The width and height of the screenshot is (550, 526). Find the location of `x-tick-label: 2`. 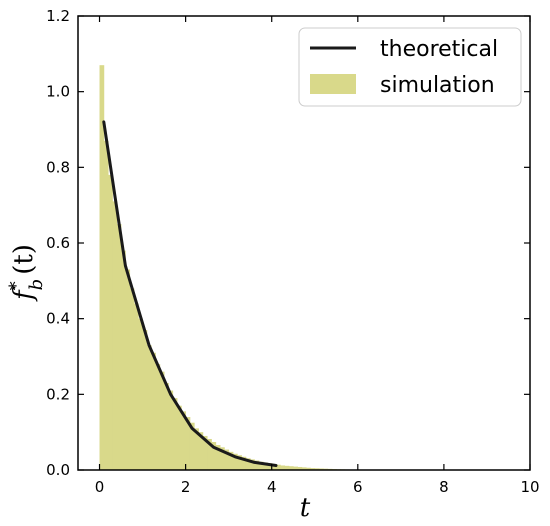

x-tick-label: 2 is located at coordinates (186, 487).